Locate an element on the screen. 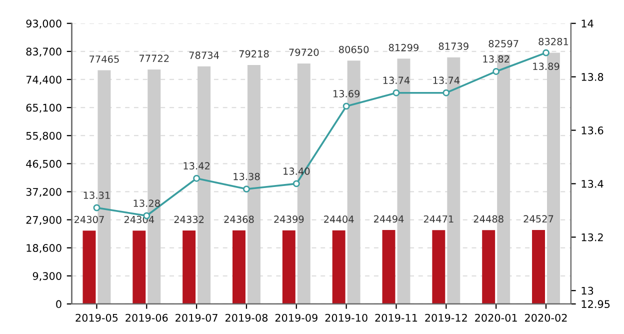 This screenshot has height=334, width=624. x-tick-label: 2020-01 is located at coordinates (496, 318).